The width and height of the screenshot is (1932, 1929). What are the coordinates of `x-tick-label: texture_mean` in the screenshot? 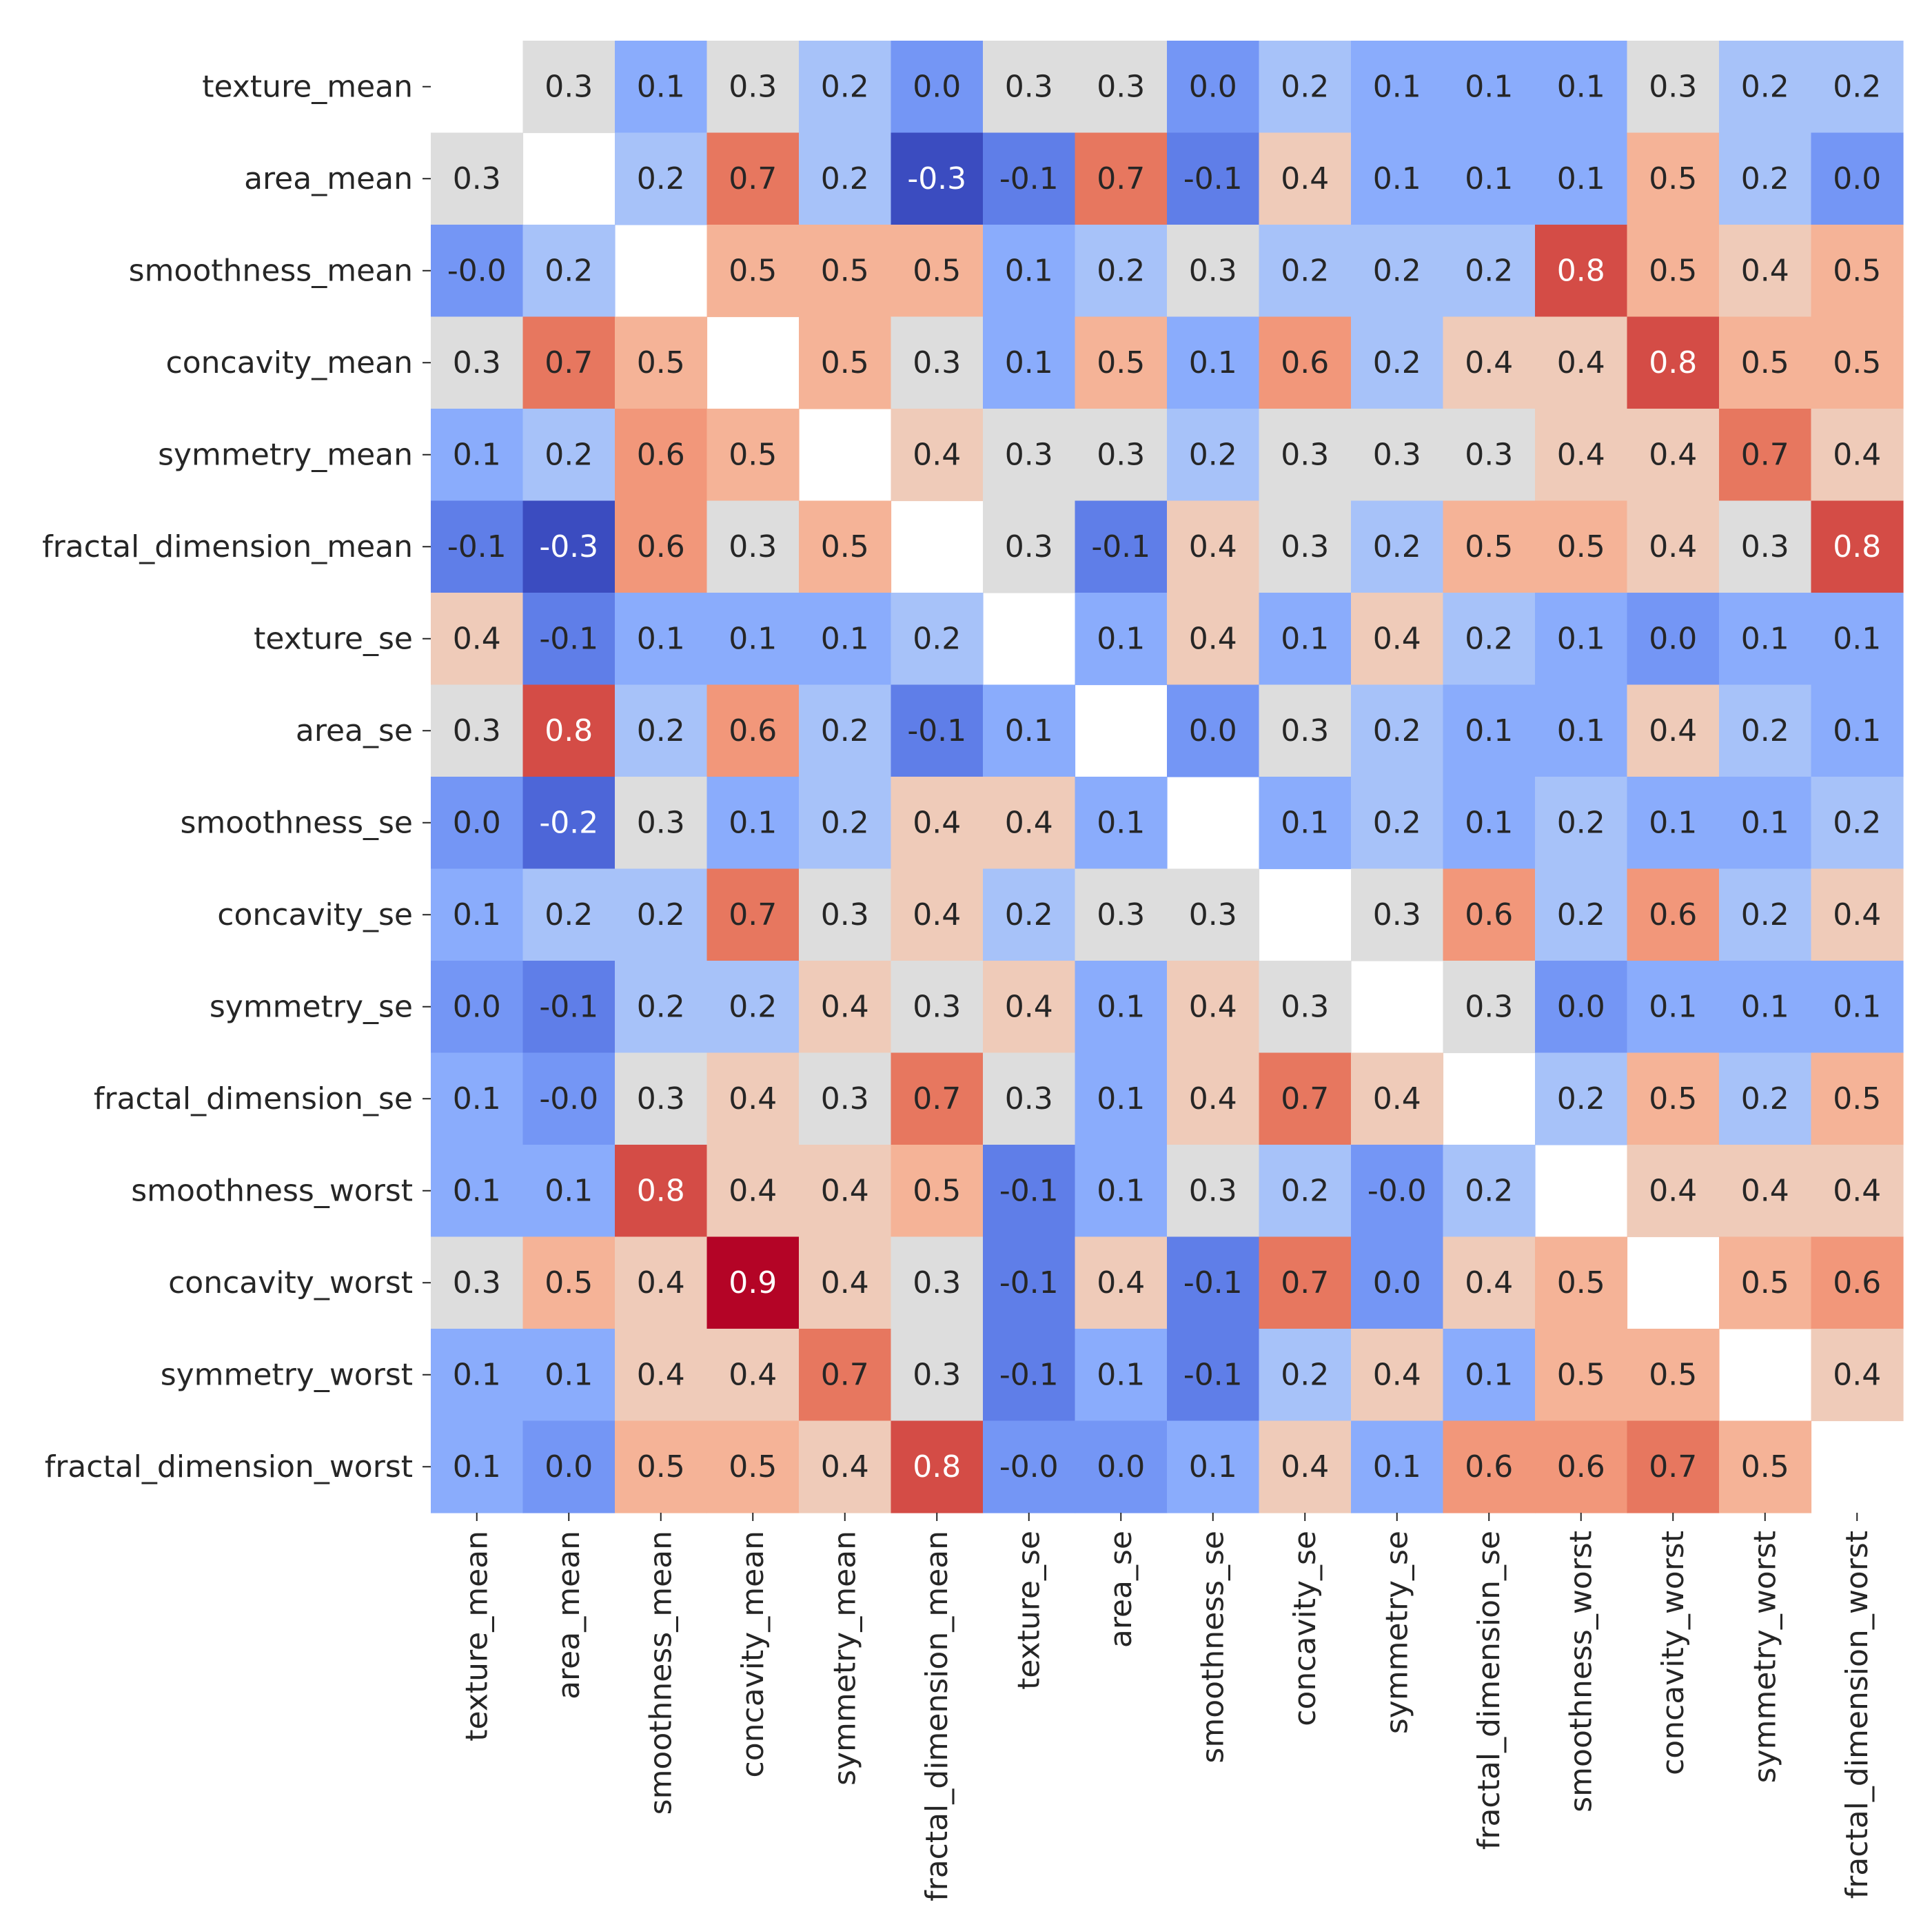 It's located at (476, 1636).